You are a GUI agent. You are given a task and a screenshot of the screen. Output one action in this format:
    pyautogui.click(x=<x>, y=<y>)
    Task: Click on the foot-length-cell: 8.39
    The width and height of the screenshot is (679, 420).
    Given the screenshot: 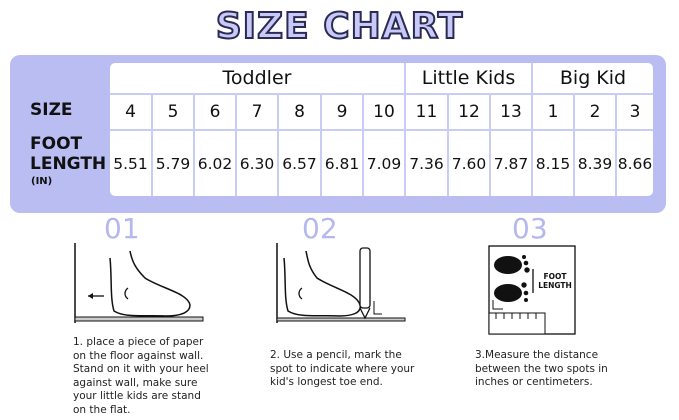 What is the action you would take?
    pyautogui.click(x=596, y=163)
    